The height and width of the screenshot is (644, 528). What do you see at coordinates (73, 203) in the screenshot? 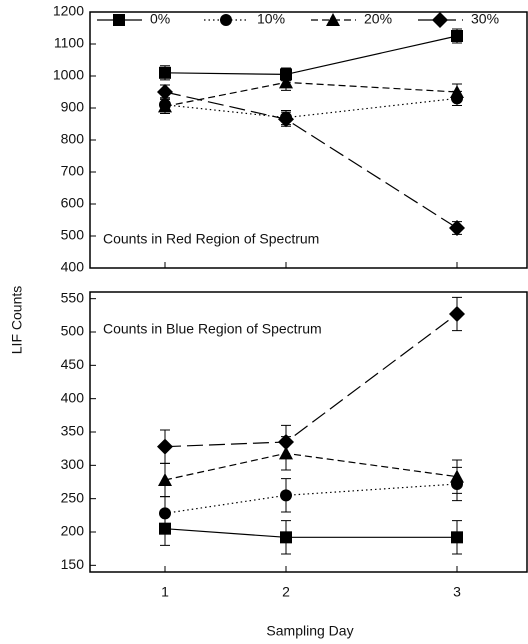
I see `y-tick-label: 600` at bounding box center [73, 203].